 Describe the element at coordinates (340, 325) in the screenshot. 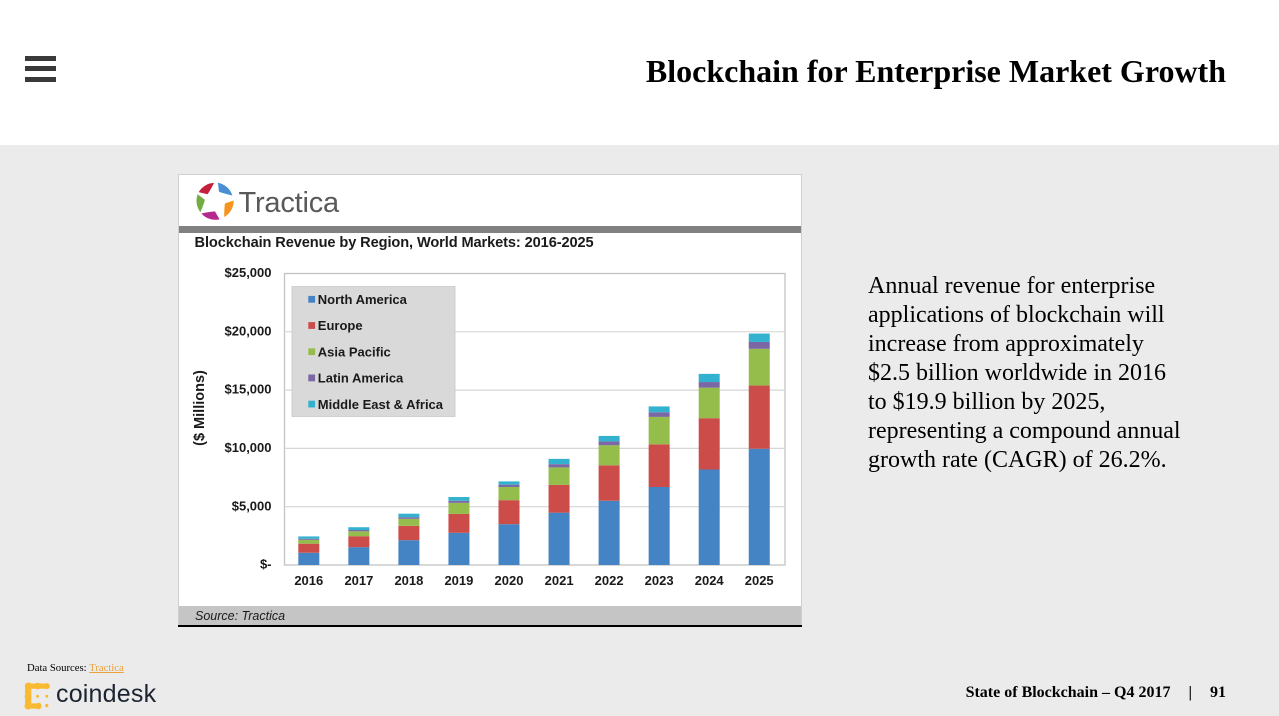

I see `svg-text: Europe` at that location.